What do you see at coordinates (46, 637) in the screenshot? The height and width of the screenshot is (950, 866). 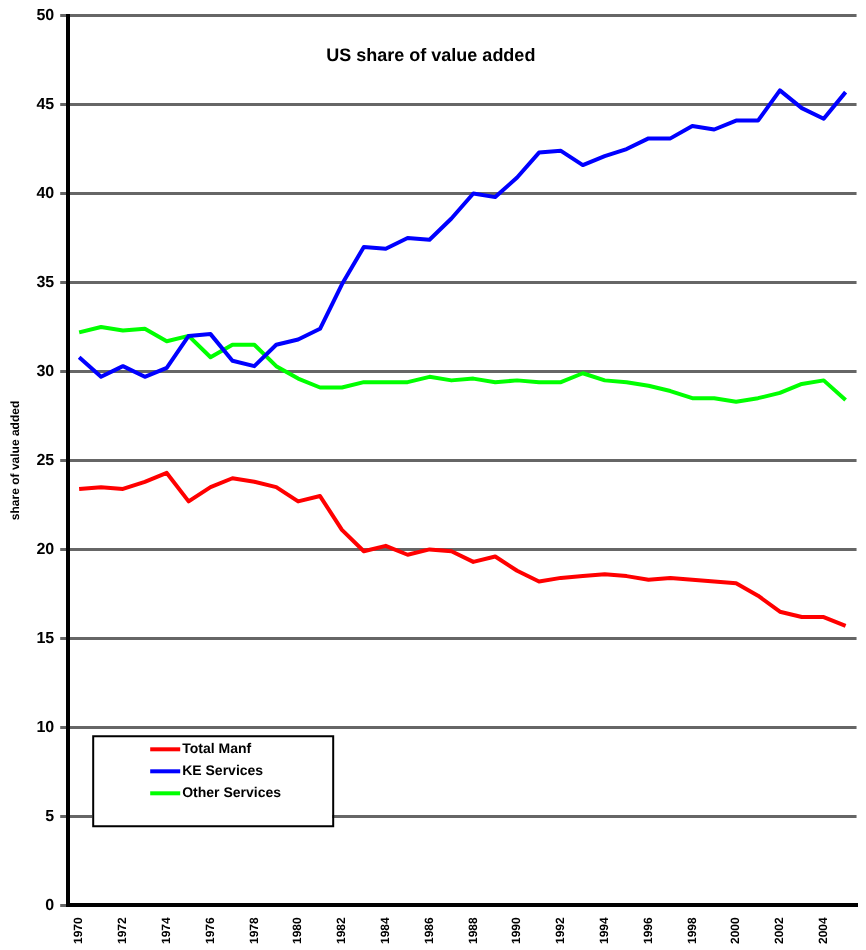 I see `y-tick-label: 15` at bounding box center [46, 637].